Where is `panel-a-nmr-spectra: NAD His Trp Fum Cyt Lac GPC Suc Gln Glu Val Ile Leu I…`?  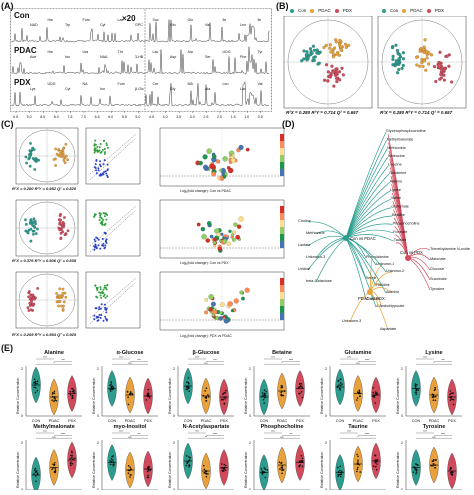 panel-a-nmr-spectra: NAD His Trp Fum Cyt Lac GPC Suc Gln Glu Val Ile Leu I… is located at coordinates (141, 64).